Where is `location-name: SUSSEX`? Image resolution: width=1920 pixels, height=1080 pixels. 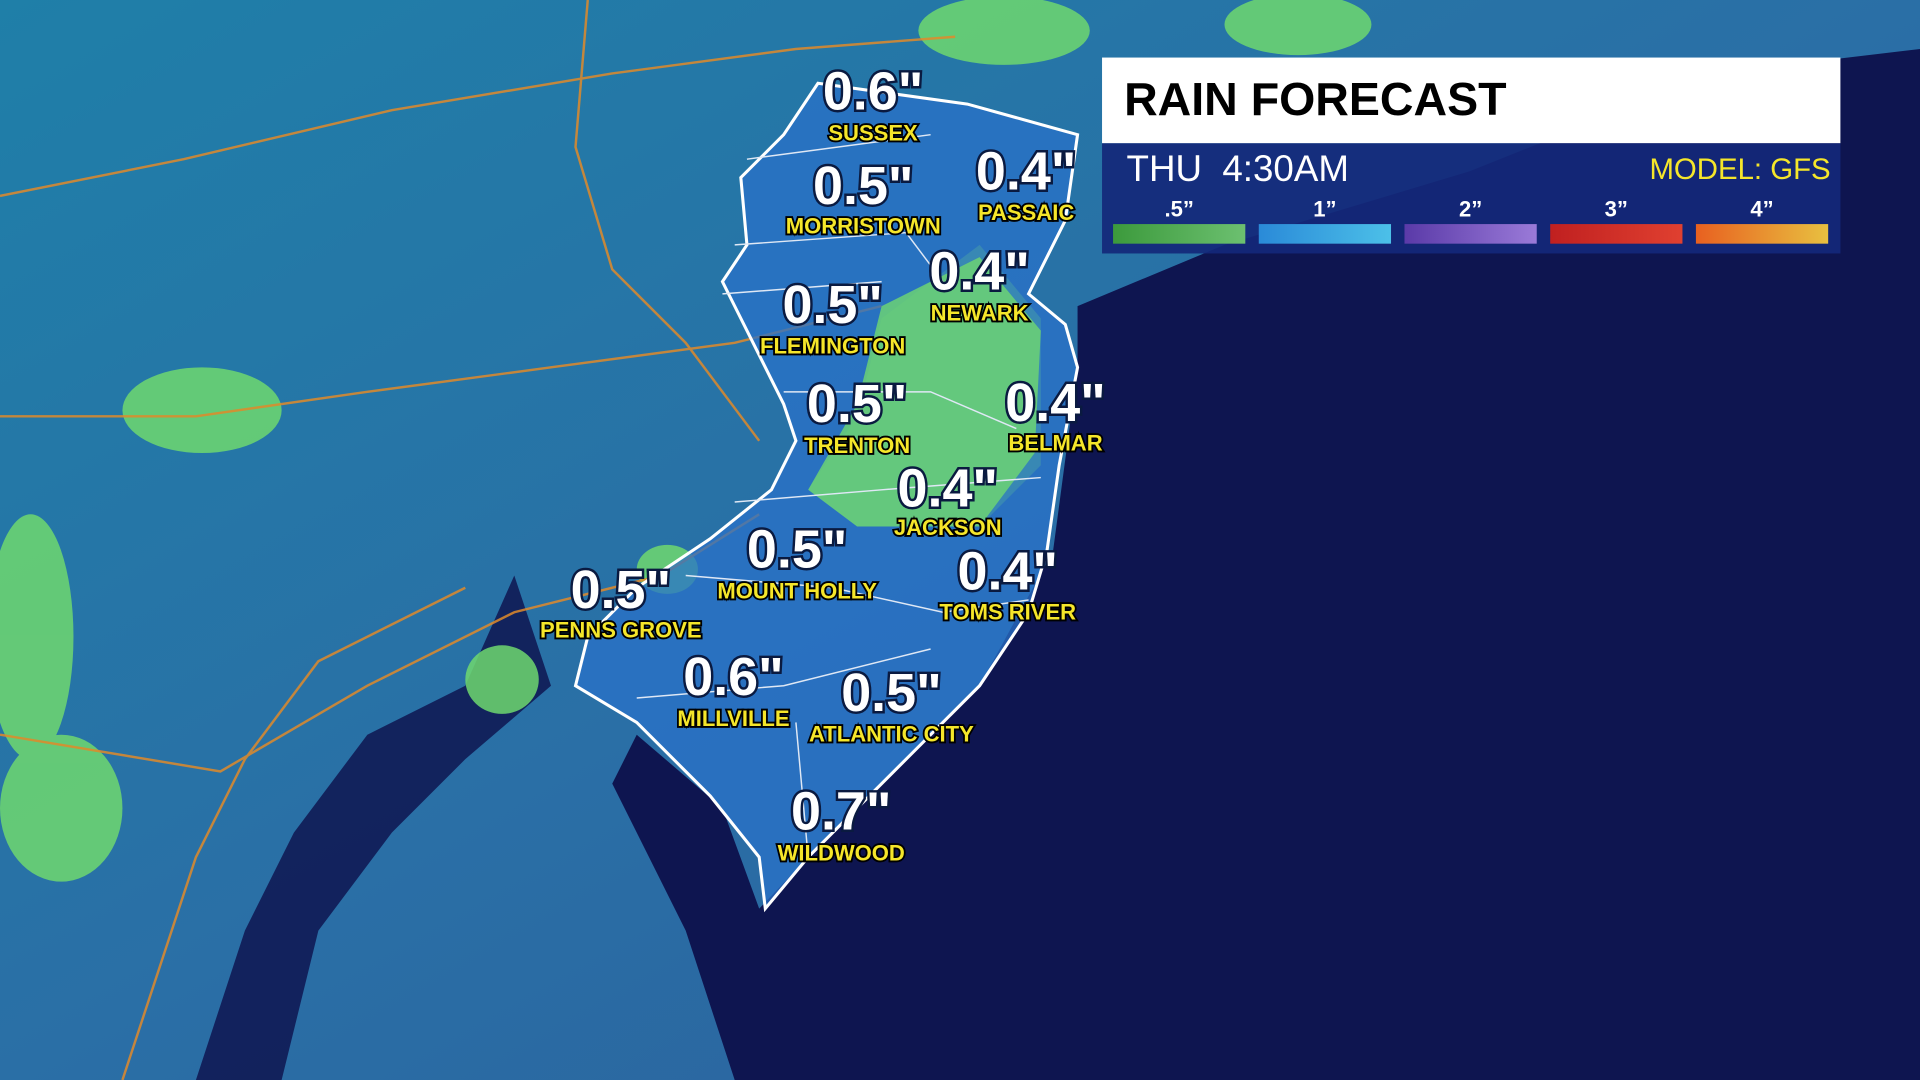
location-name: SUSSEX is located at coordinates (873, 133).